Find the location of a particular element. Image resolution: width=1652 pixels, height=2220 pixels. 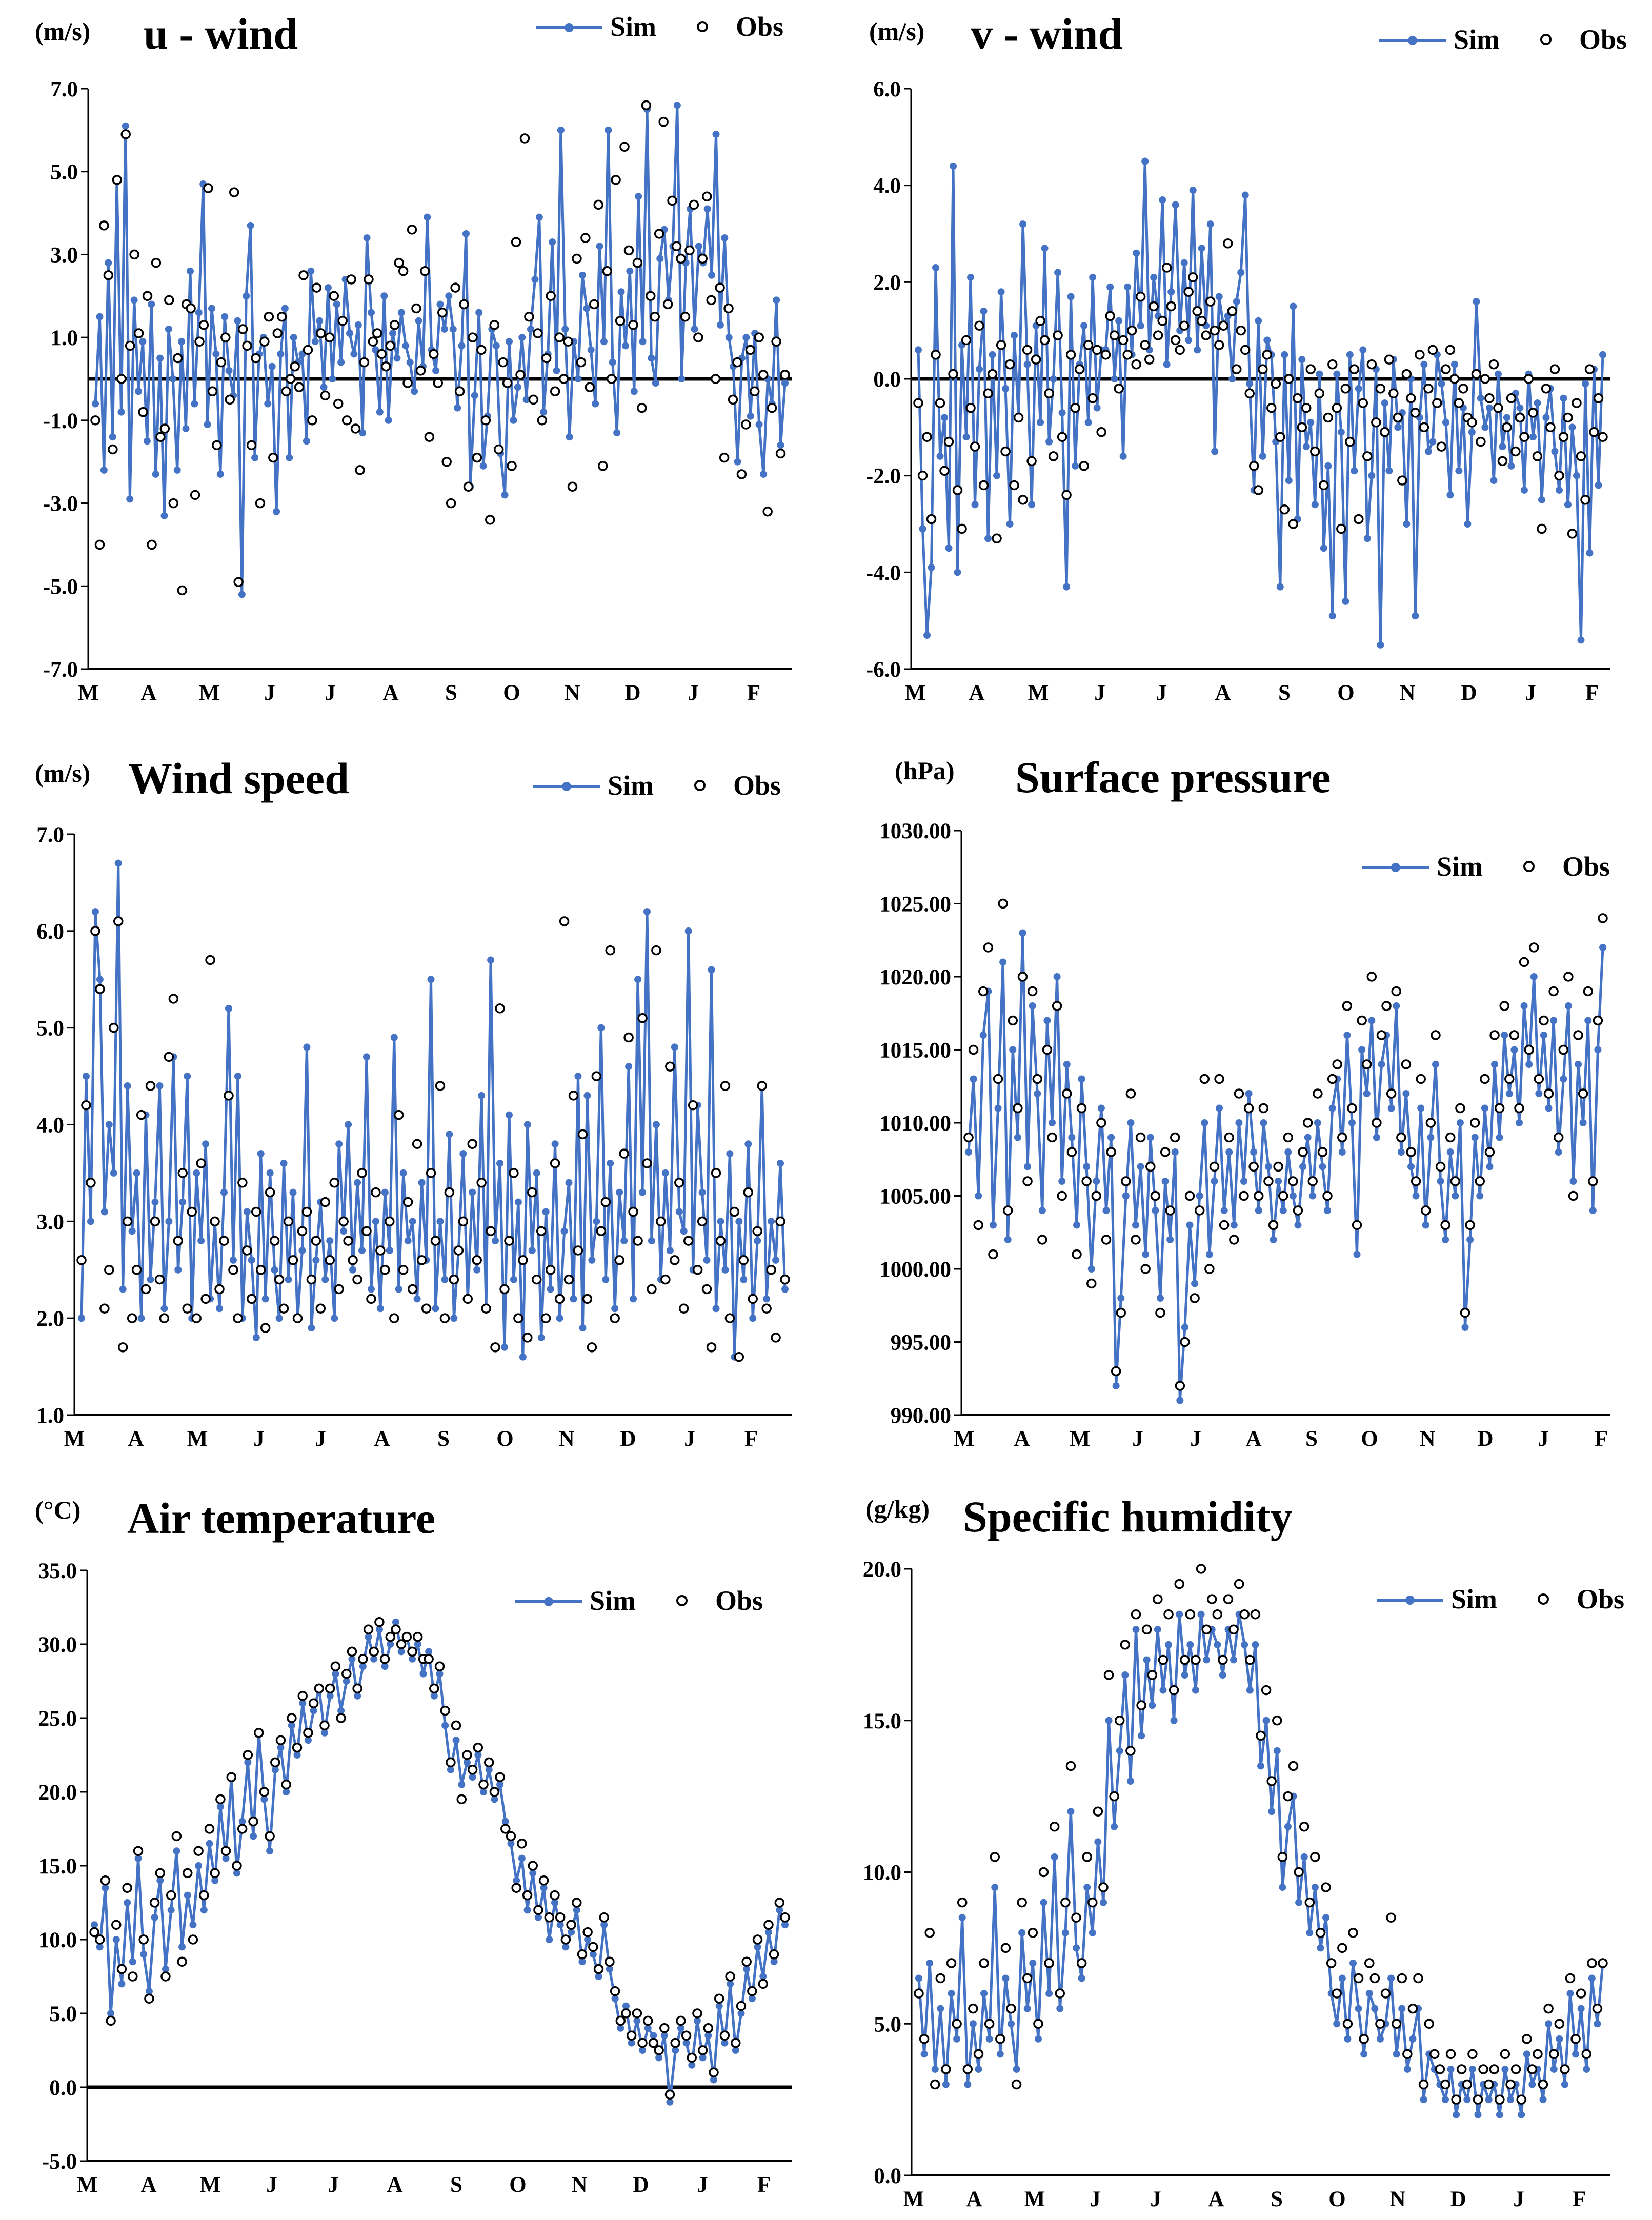

chart-title: Wind speed is located at coordinates (238, 778).